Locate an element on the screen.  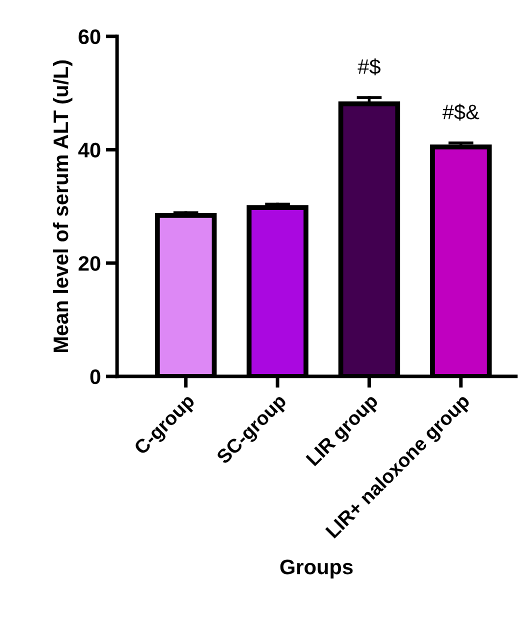
y-tick-label: 0 is located at coordinates (95, 376).